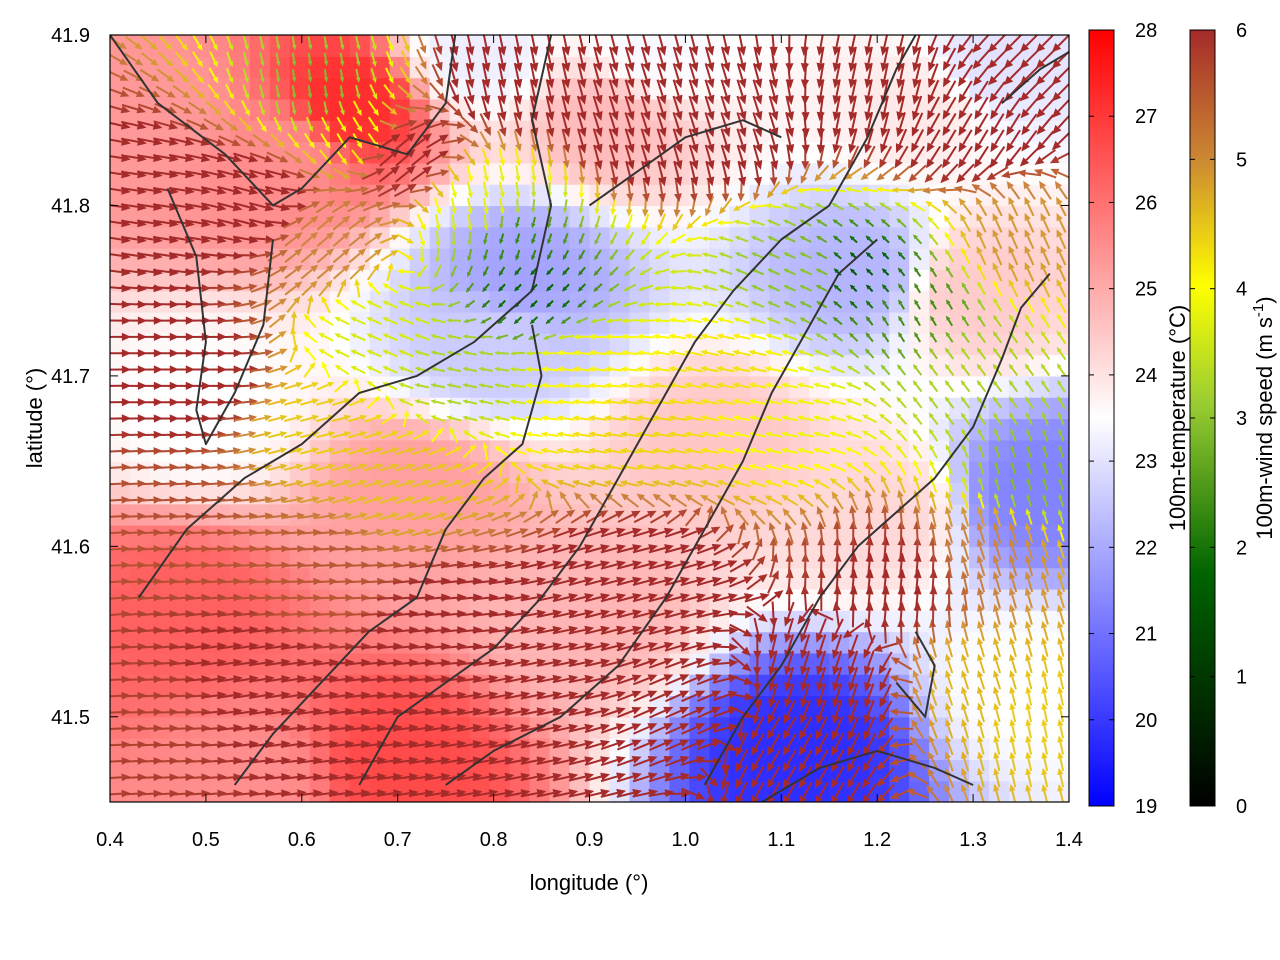 Image resolution: width=1280 pixels, height=960 pixels. I want to click on y-axis-label: latitude (°), so click(34, 418).